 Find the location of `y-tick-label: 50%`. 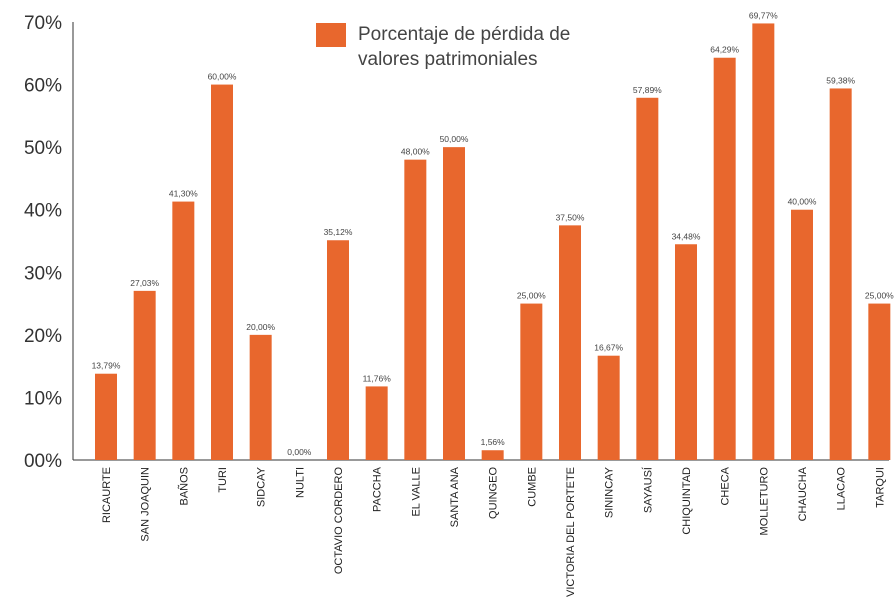

y-tick-label: 50% is located at coordinates (43, 148).